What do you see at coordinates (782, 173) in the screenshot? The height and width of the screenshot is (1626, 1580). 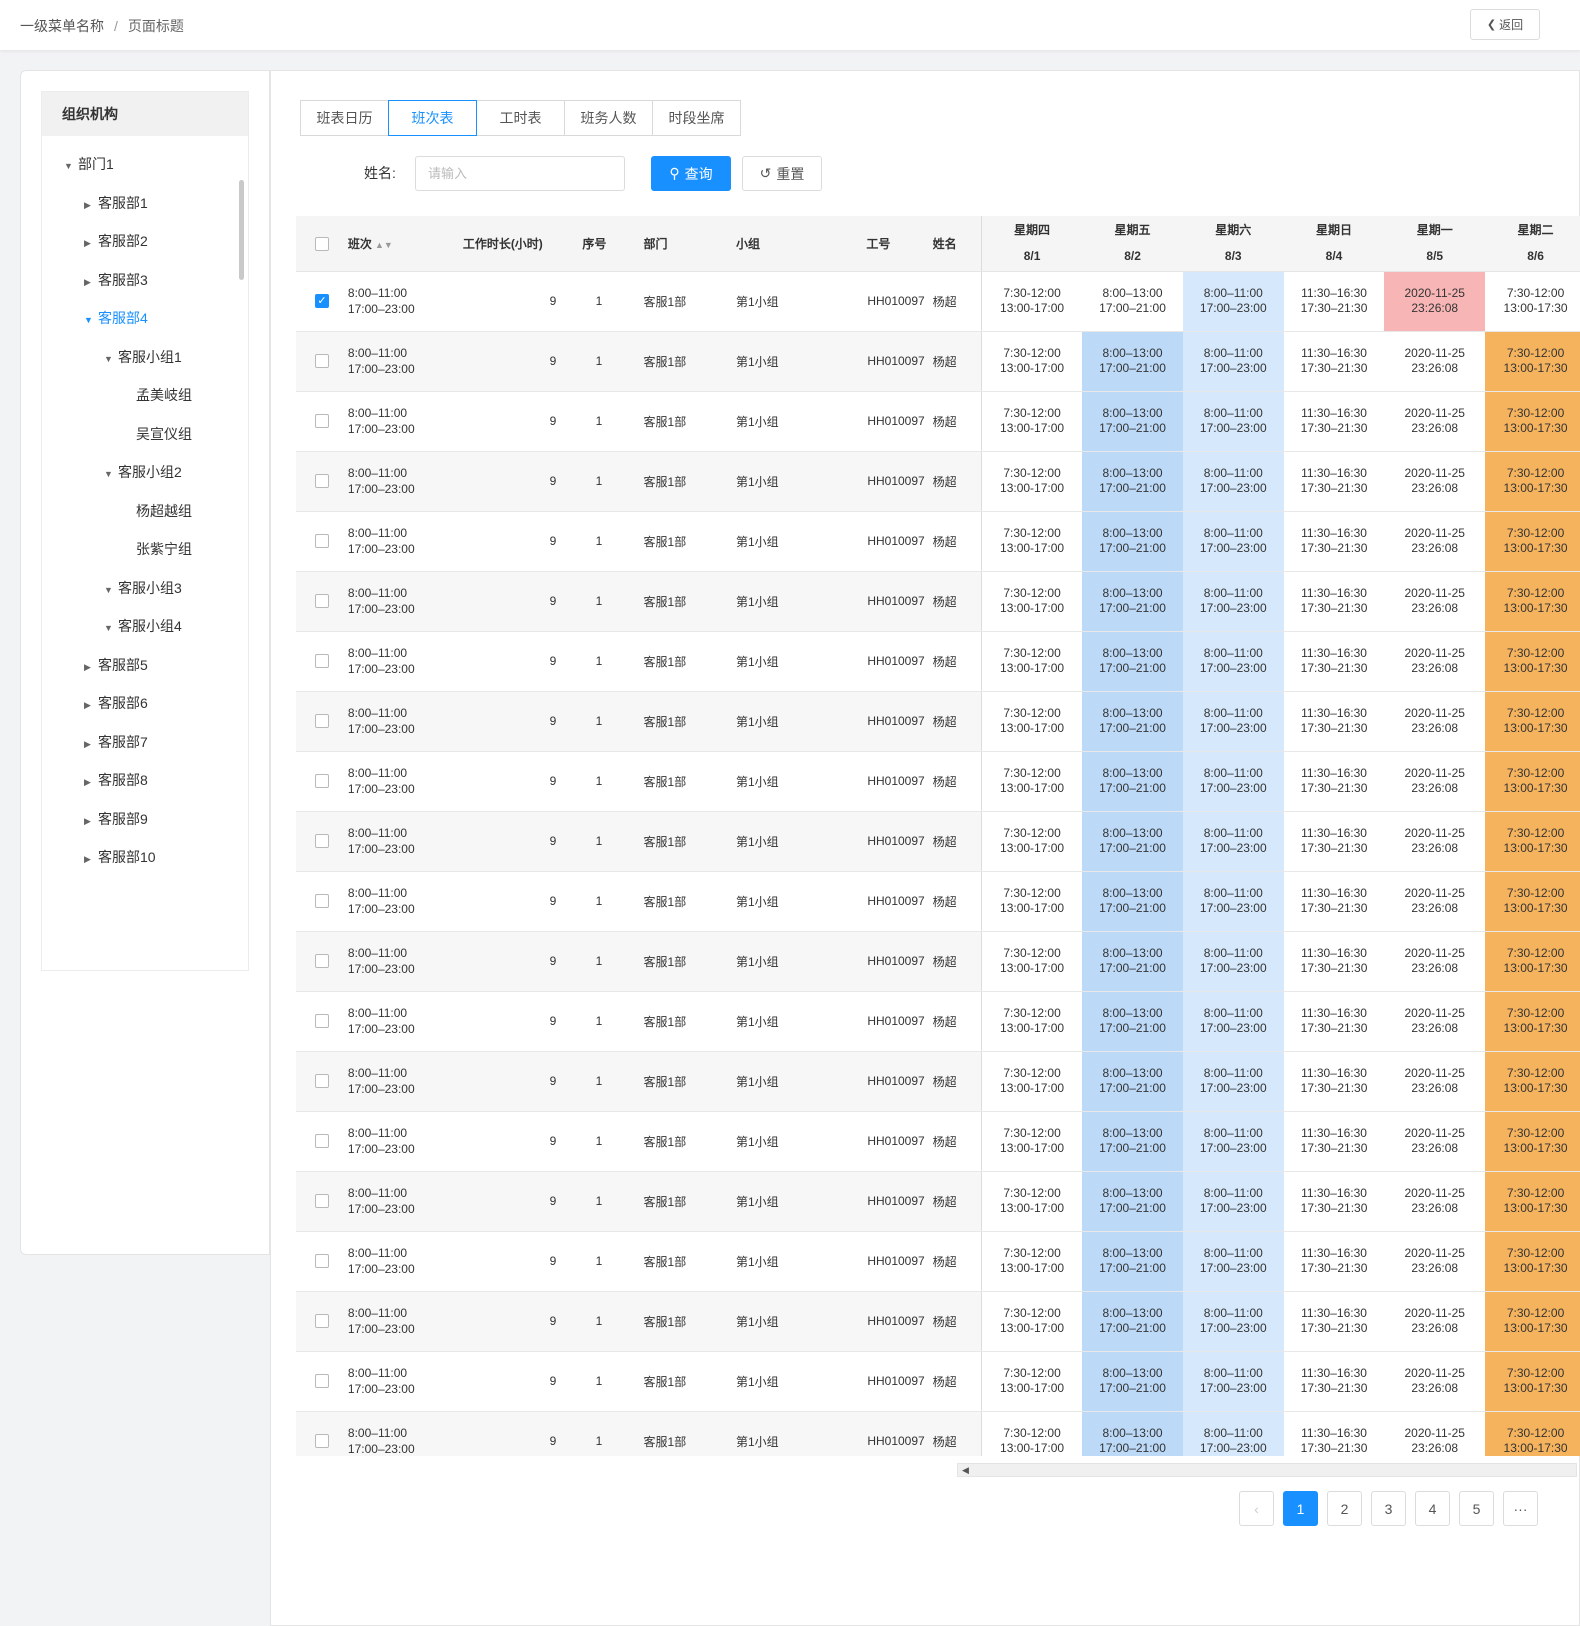 I see `reset-button: ↺ 重置` at bounding box center [782, 173].